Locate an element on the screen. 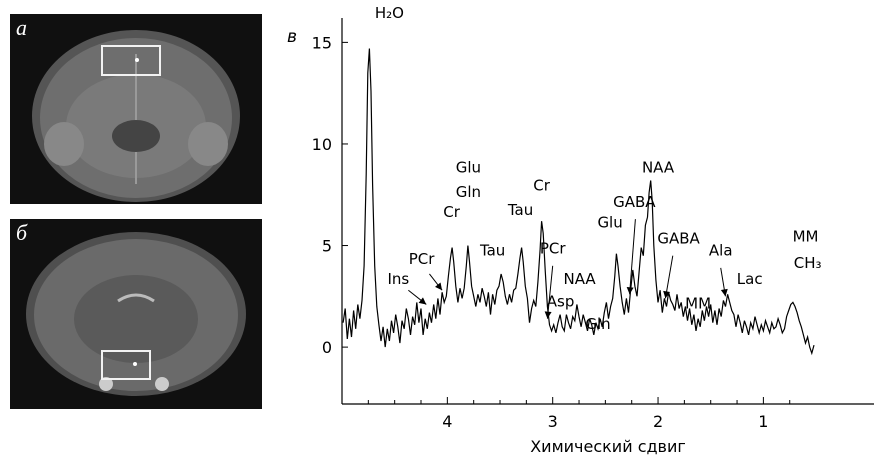 This screenshot has width=877, height=459. x-tick-label: 1 is located at coordinates (763, 421).